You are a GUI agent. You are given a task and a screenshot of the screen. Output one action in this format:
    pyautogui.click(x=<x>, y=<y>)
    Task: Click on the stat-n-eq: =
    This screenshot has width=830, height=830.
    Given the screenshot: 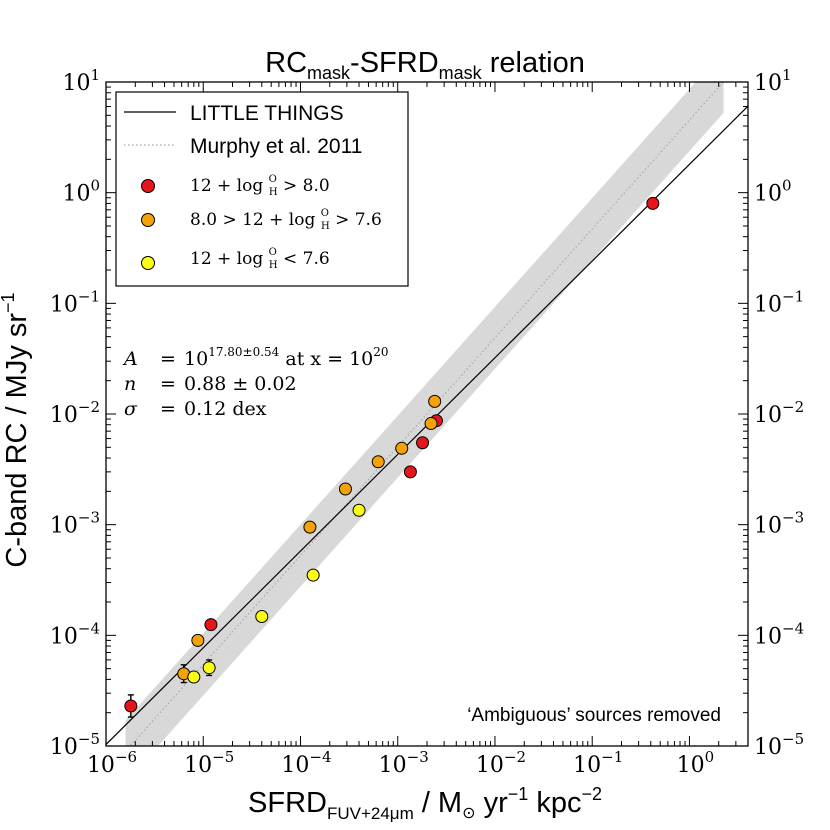 What is the action you would take?
    pyautogui.click(x=168, y=384)
    